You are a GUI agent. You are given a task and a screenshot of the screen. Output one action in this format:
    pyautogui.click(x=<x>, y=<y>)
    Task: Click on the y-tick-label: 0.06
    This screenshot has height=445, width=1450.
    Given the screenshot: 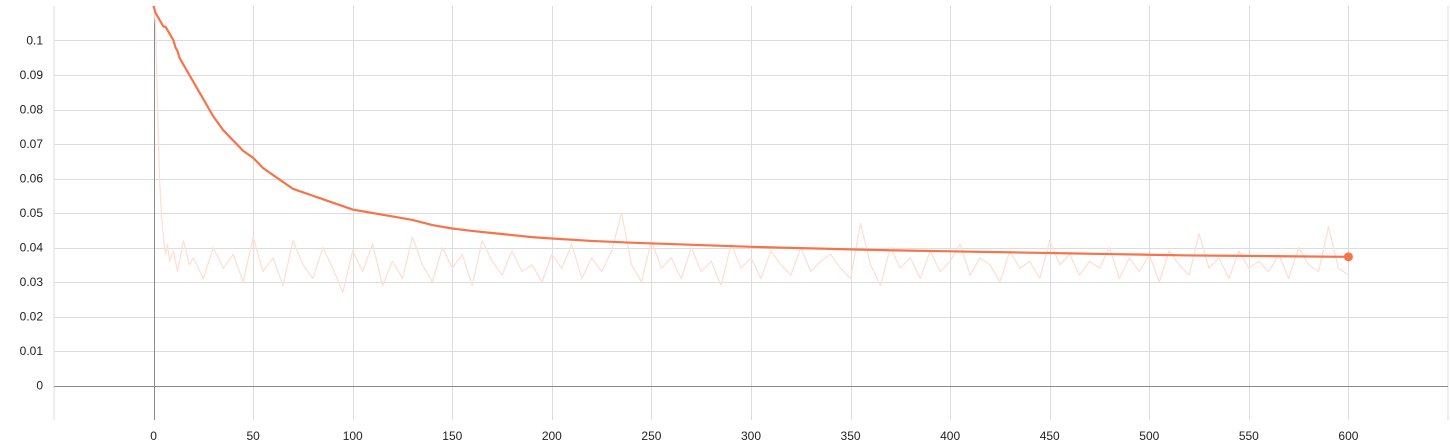 What is the action you would take?
    pyautogui.click(x=32, y=179)
    